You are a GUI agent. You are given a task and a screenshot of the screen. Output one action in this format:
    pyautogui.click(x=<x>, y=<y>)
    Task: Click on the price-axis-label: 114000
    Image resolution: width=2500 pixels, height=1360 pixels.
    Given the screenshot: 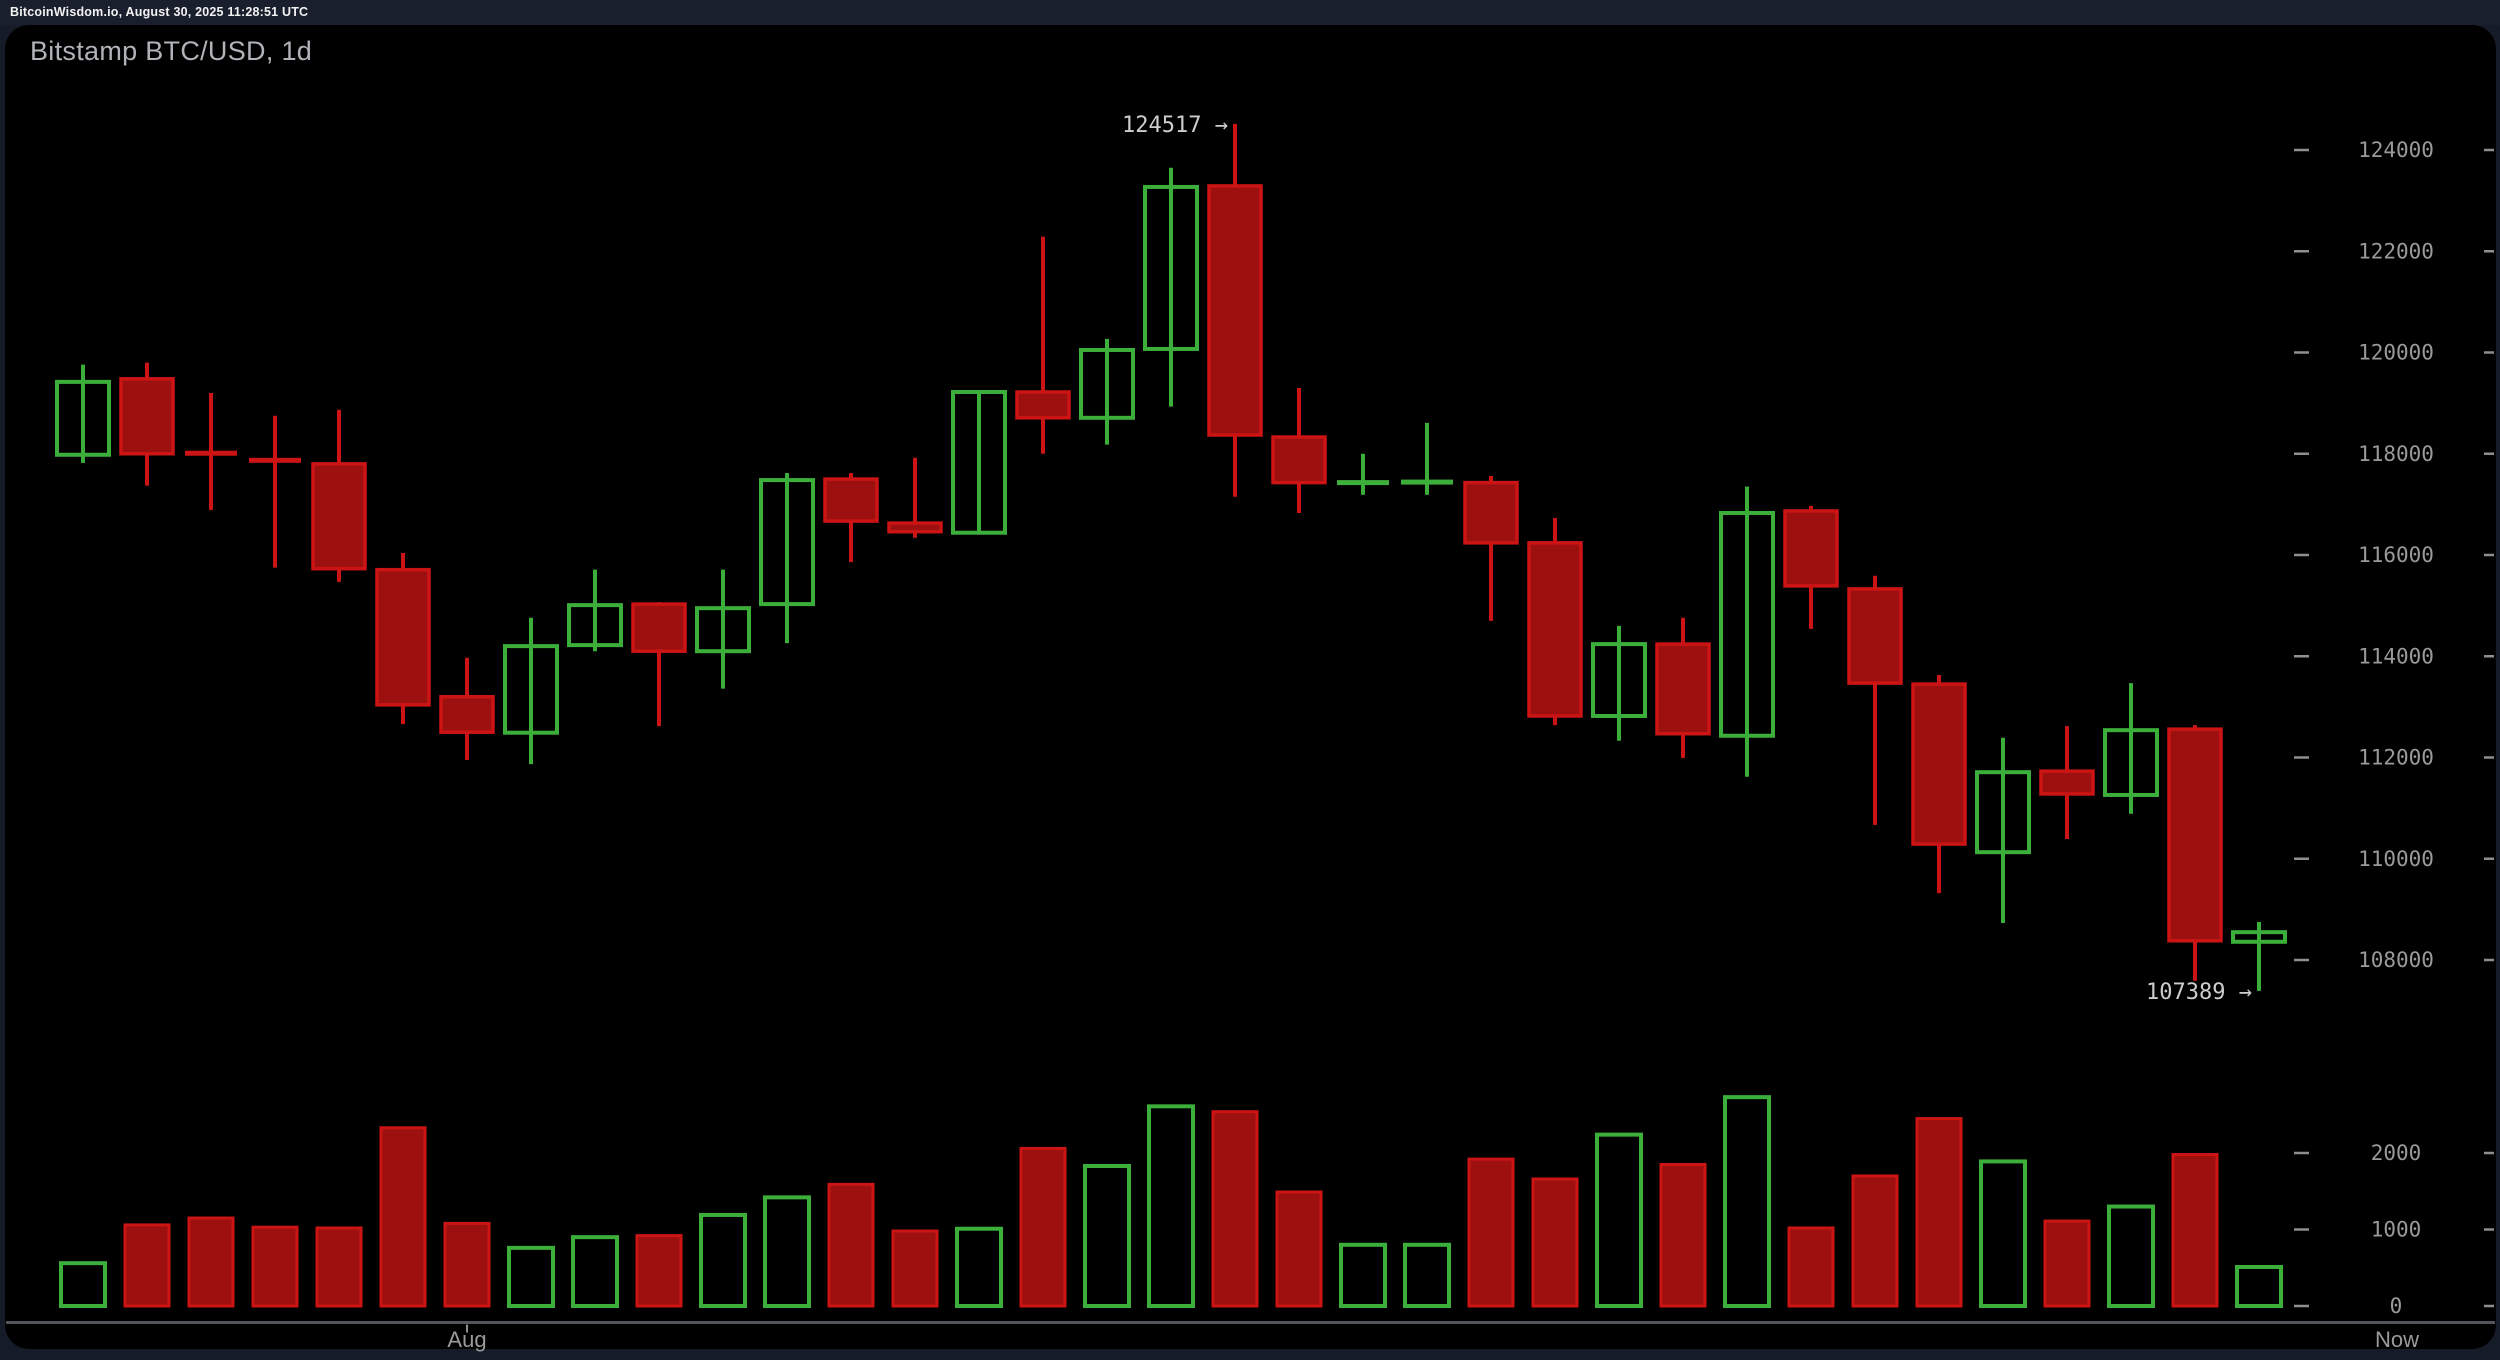 What is the action you would take?
    pyautogui.click(x=2396, y=656)
    